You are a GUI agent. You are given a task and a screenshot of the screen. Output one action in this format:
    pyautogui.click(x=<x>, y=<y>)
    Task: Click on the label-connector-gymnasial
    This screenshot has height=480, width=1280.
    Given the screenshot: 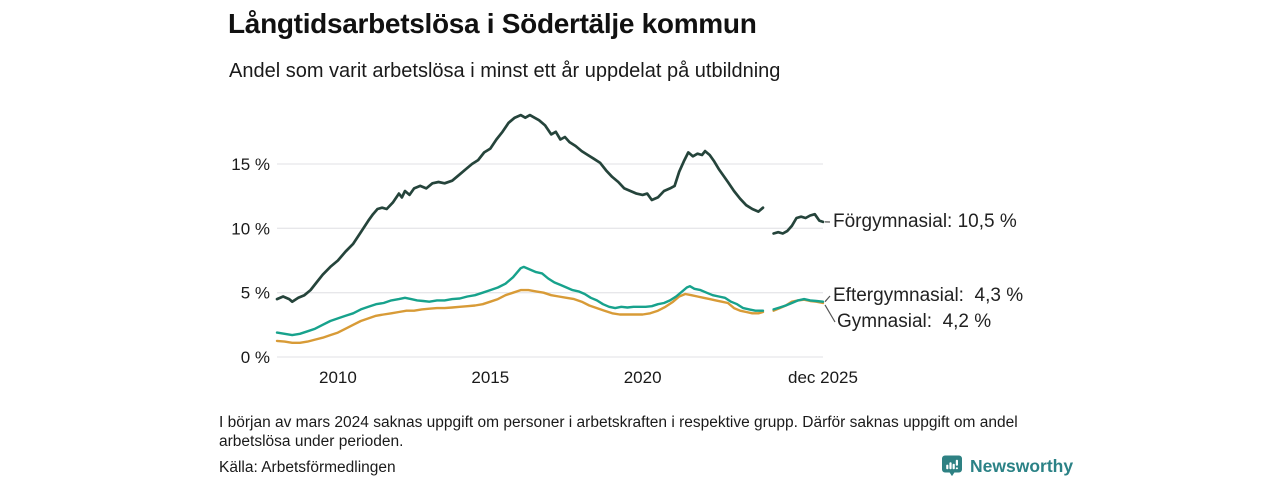 What is the action you would take?
    pyautogui.click(x=830, y=313)
    